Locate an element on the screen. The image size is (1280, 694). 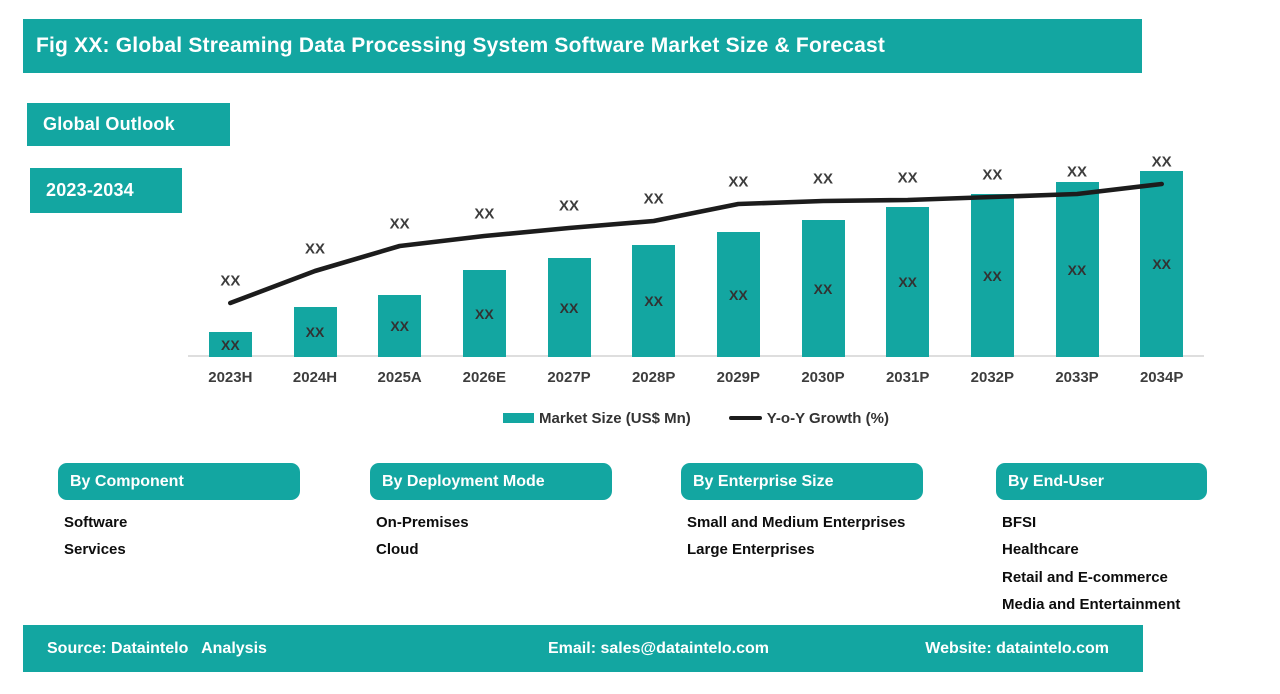
period-badge: 2023-2034 is located at coordinates (106, 190).